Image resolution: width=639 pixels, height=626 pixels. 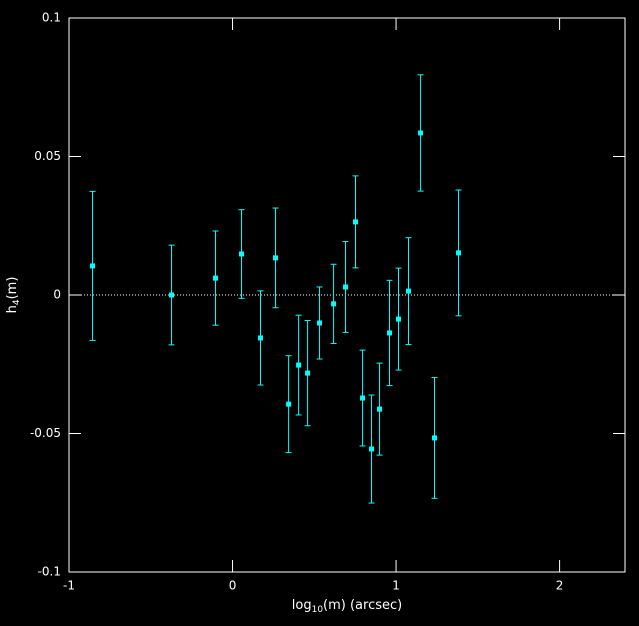 I want to click on y-tick-label: 0, so click(x=57, y=295).